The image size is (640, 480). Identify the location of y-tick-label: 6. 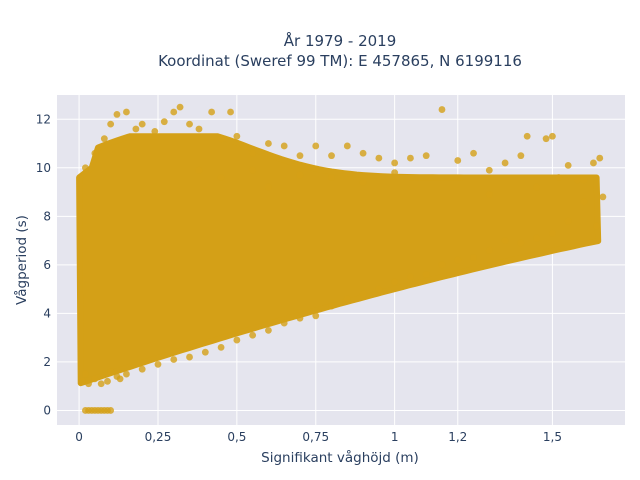
(47, 265).